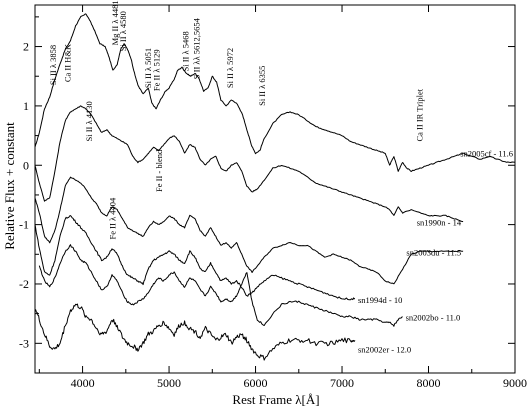  Describe the element at coordinates (83, 383) in the screenshot. I see `x-tick-label: 4000` at that location.